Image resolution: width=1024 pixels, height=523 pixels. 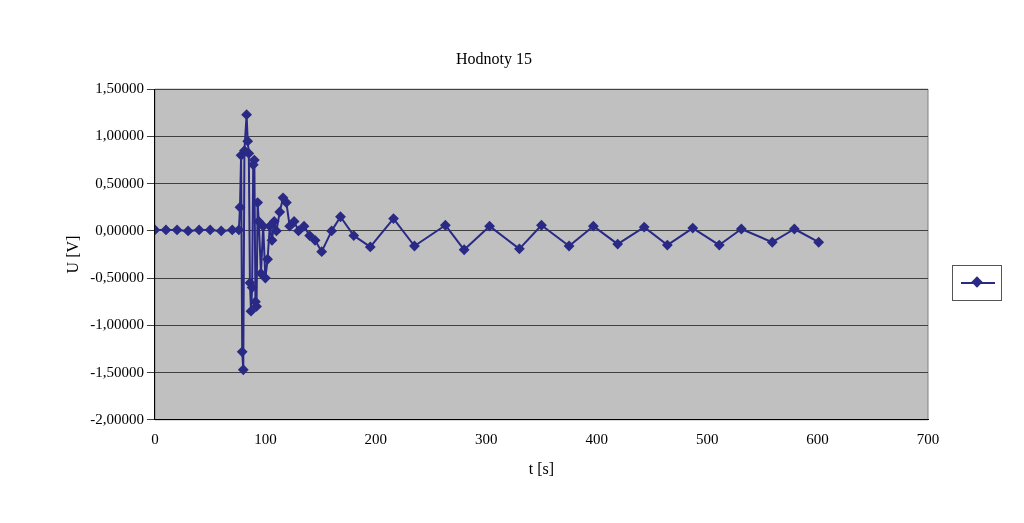 I want to click on x-tick-label: 700, so click(x=928, y=438).